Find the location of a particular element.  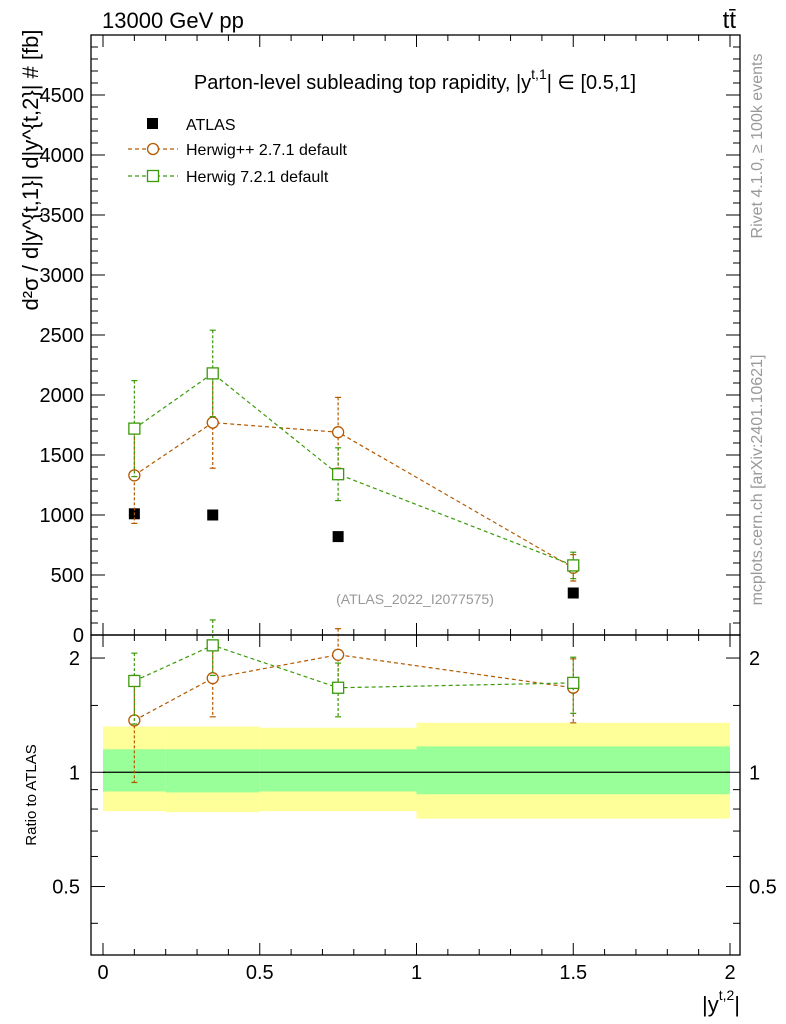

ratio-xtick-label: 0 is located at coordinates (102, 973).